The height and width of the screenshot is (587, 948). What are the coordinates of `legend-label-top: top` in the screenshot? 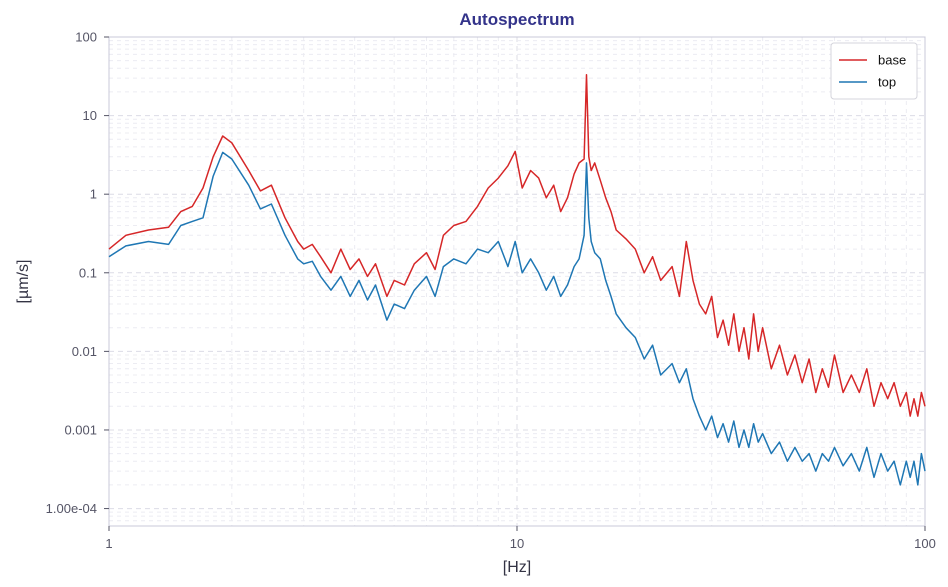 It's located at (887, 82).